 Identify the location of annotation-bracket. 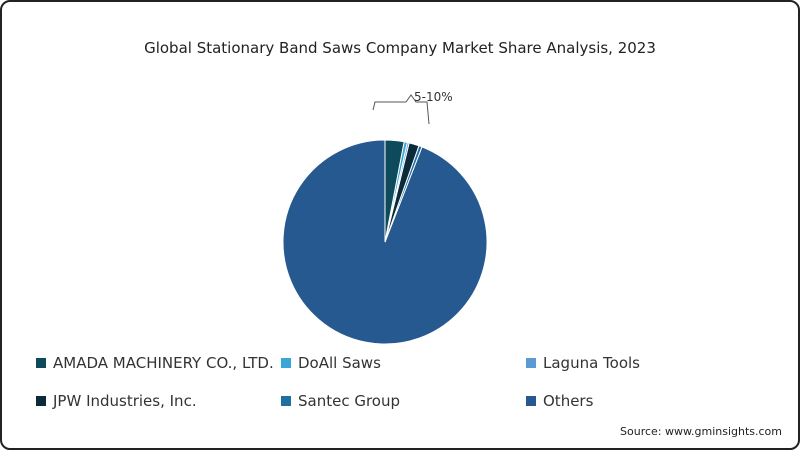
(401, 109).